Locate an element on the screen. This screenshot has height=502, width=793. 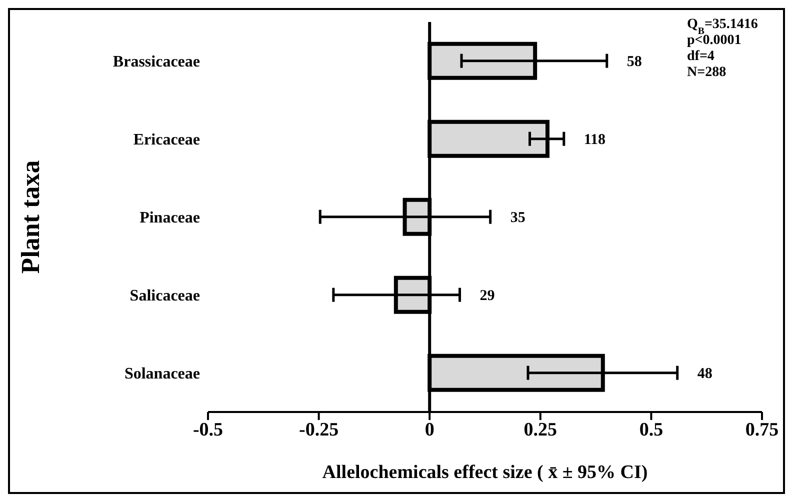
annotation: 35 is located at coordinates (518, 218).